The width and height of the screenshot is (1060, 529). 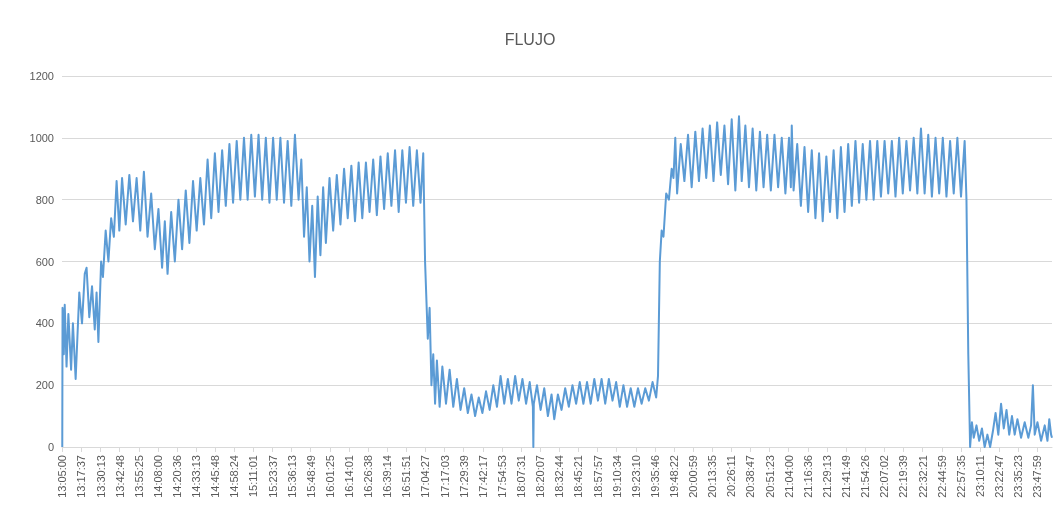 What do you see at coordinates (253, 476) in the screenshot?
I see `x-tick-label: 15:11:01` at bounding box center [253, 476].